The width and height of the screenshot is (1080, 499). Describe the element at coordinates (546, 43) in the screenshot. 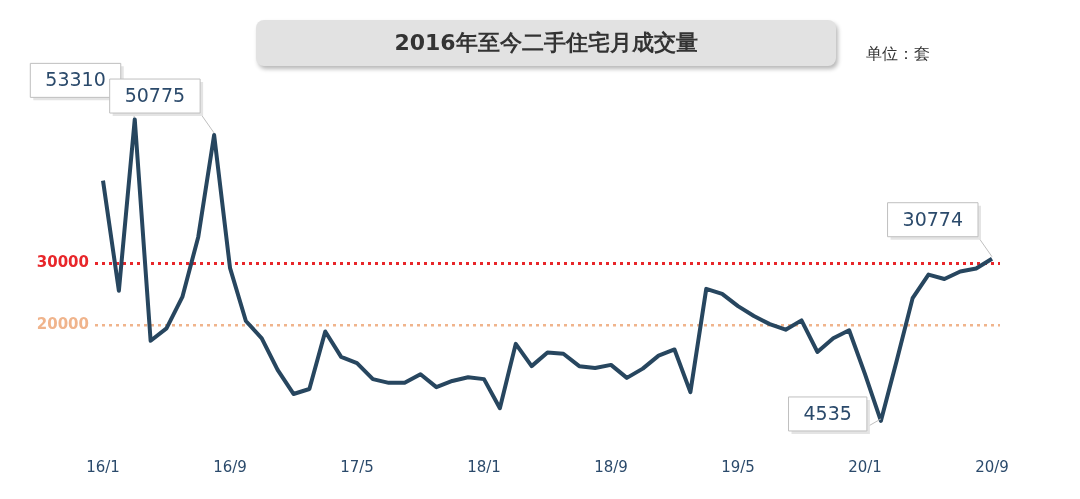

I see `chart-title: 2016年至今二手住宅月成交量` at that location.